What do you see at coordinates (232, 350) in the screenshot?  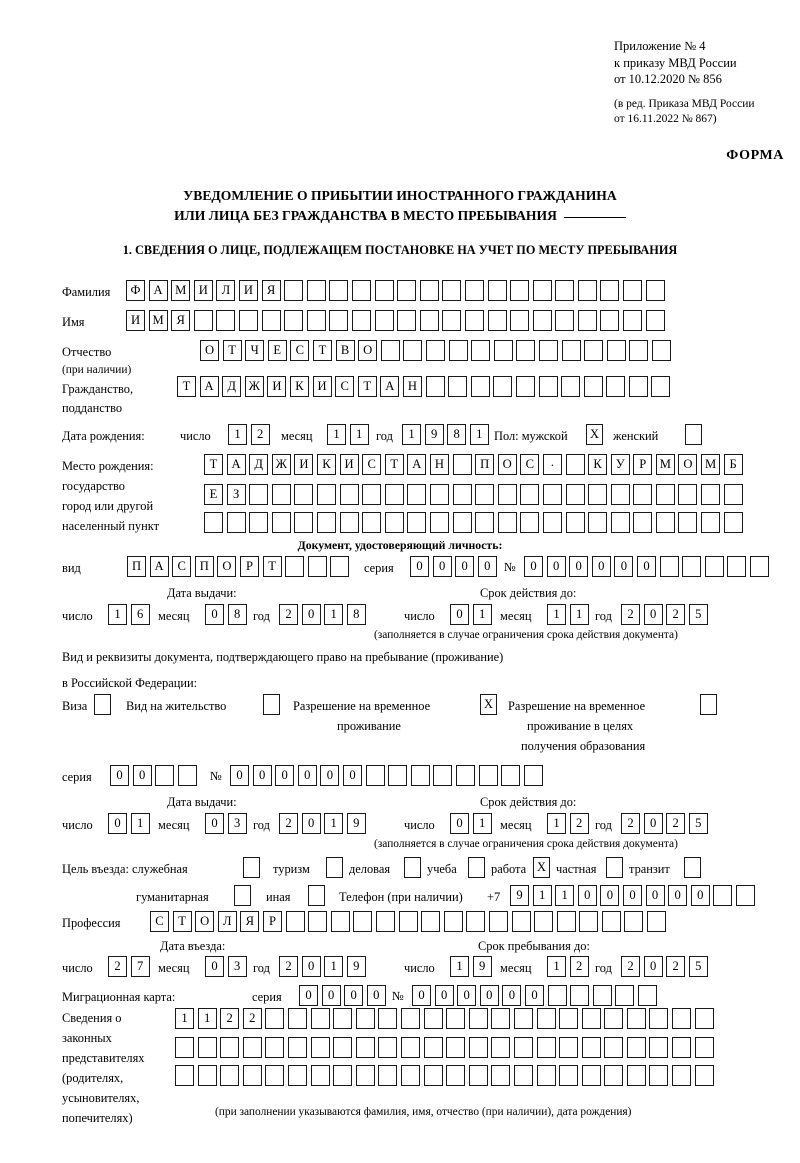 I see `cell: Т` at bounding box center [232, 350].